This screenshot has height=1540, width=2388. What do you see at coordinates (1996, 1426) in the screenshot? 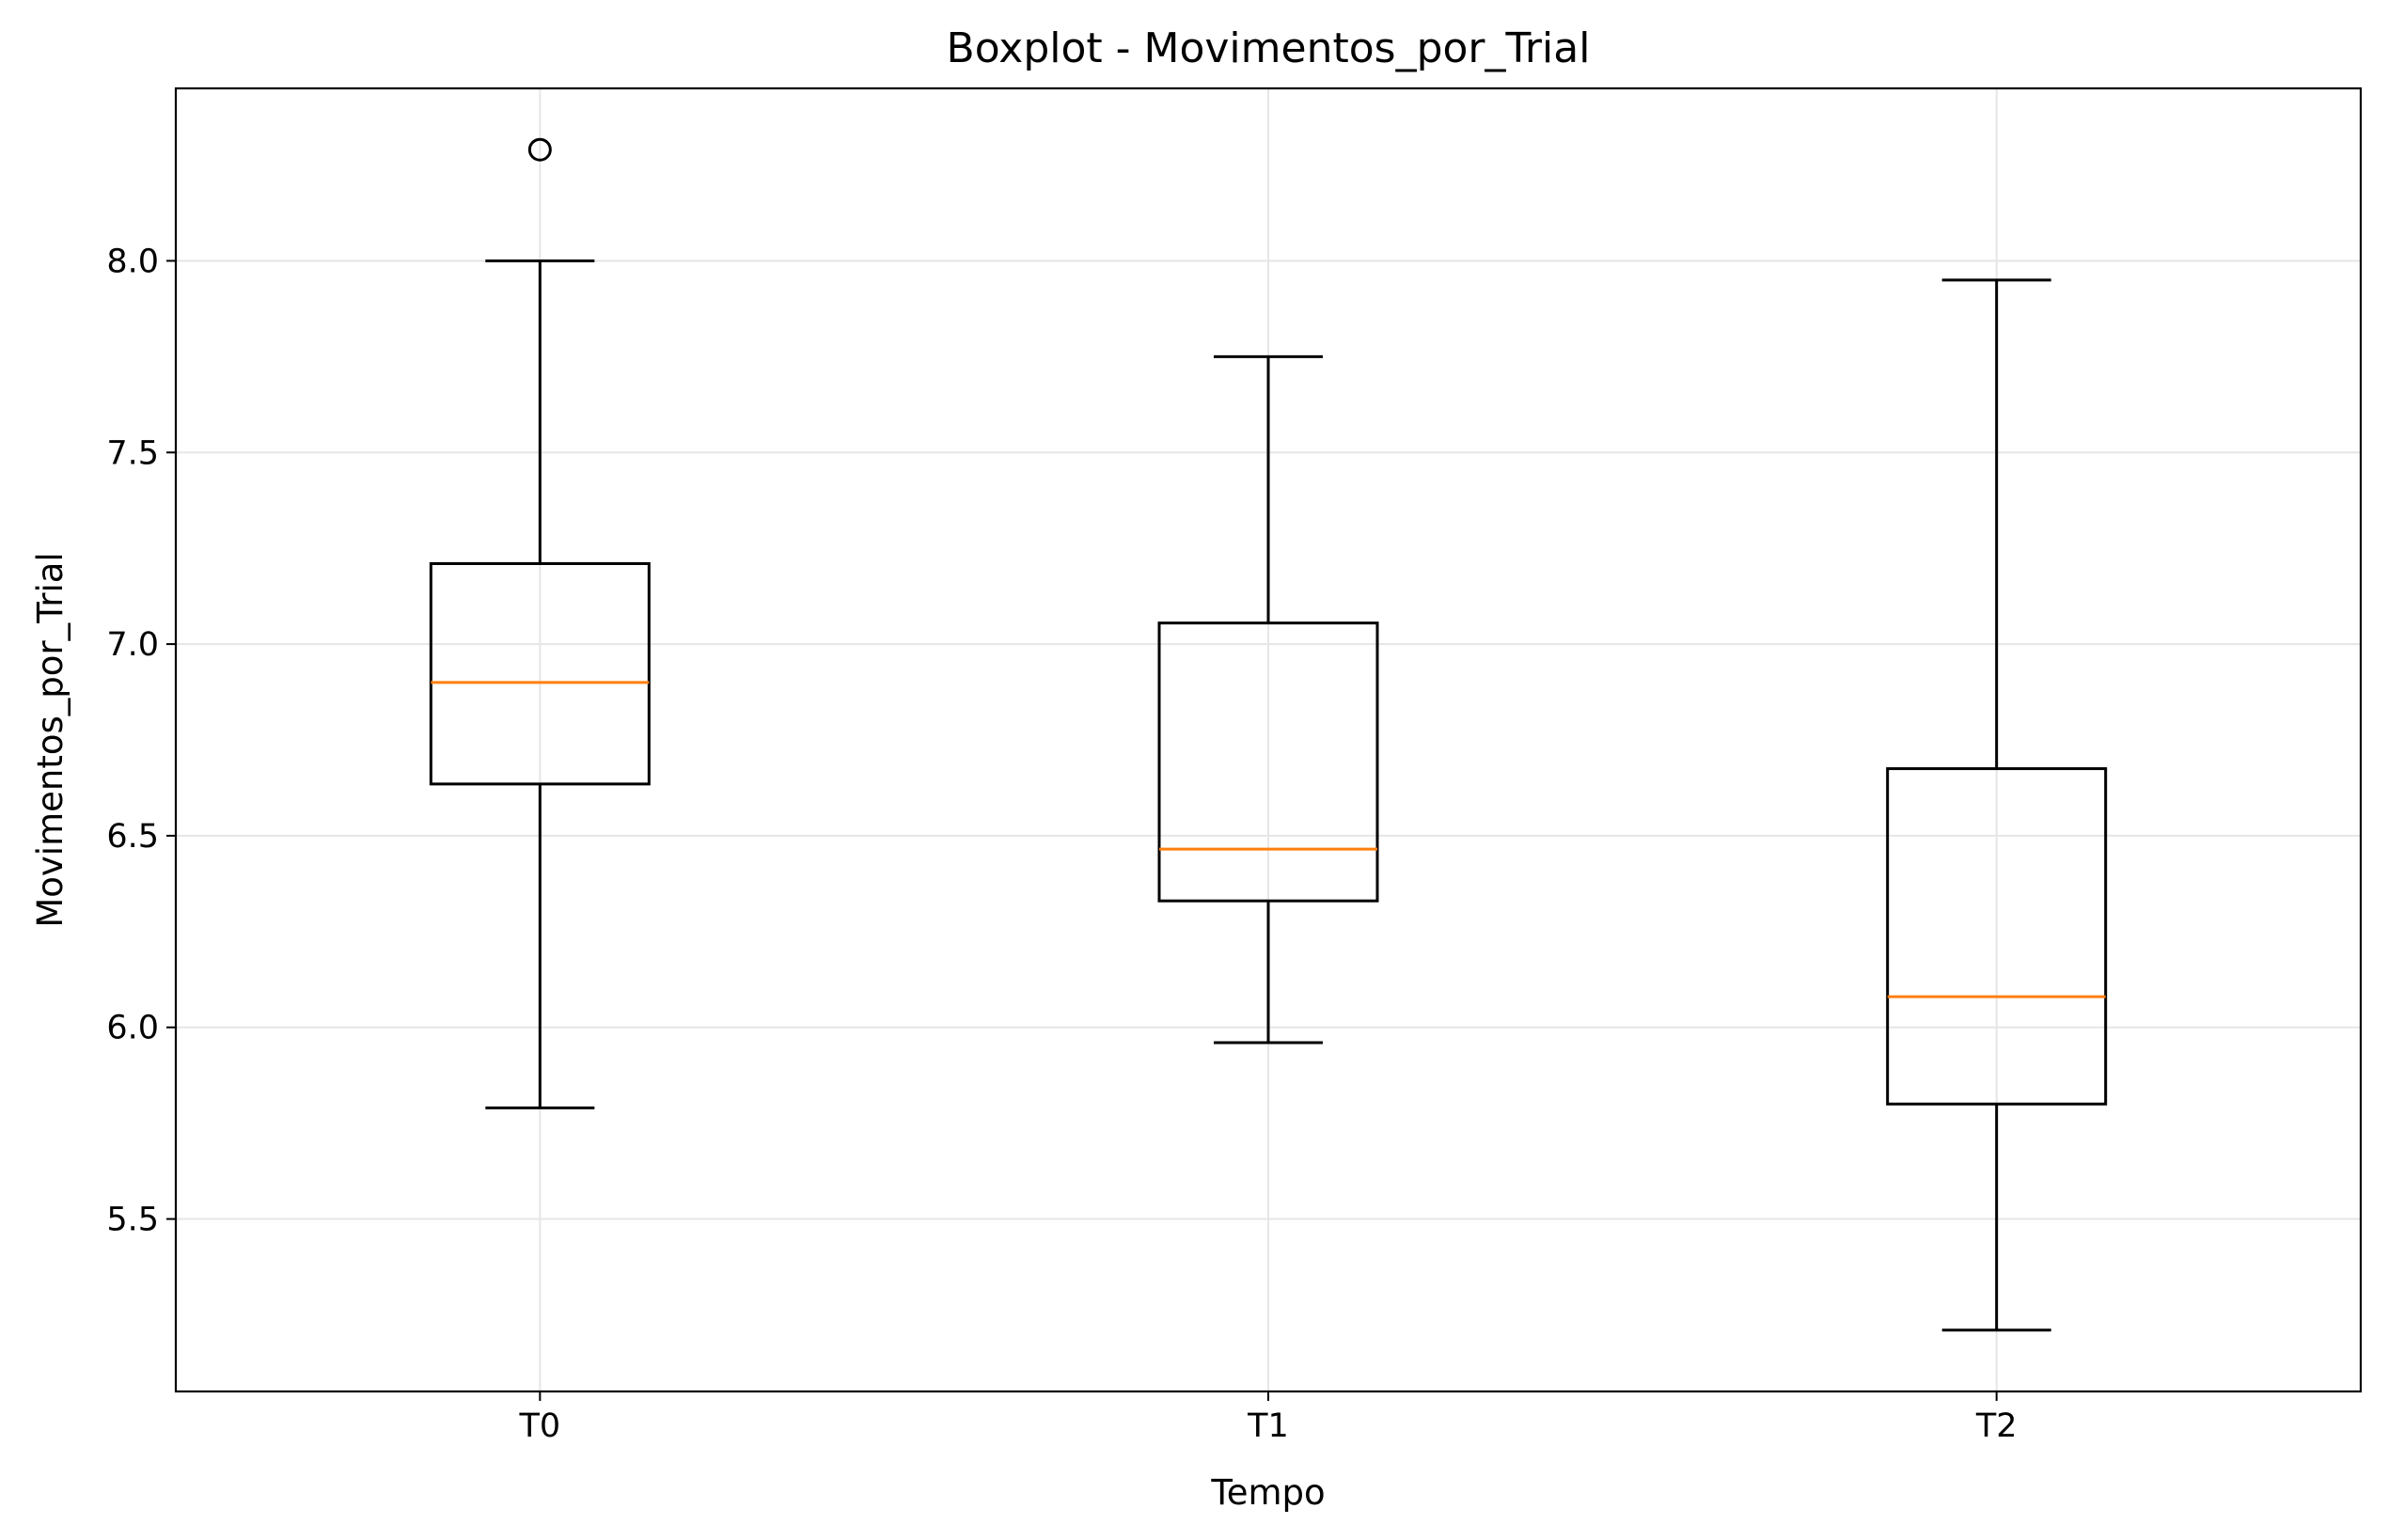
I see `x-tick-label: T2` at bounding box center [1996, 1426].